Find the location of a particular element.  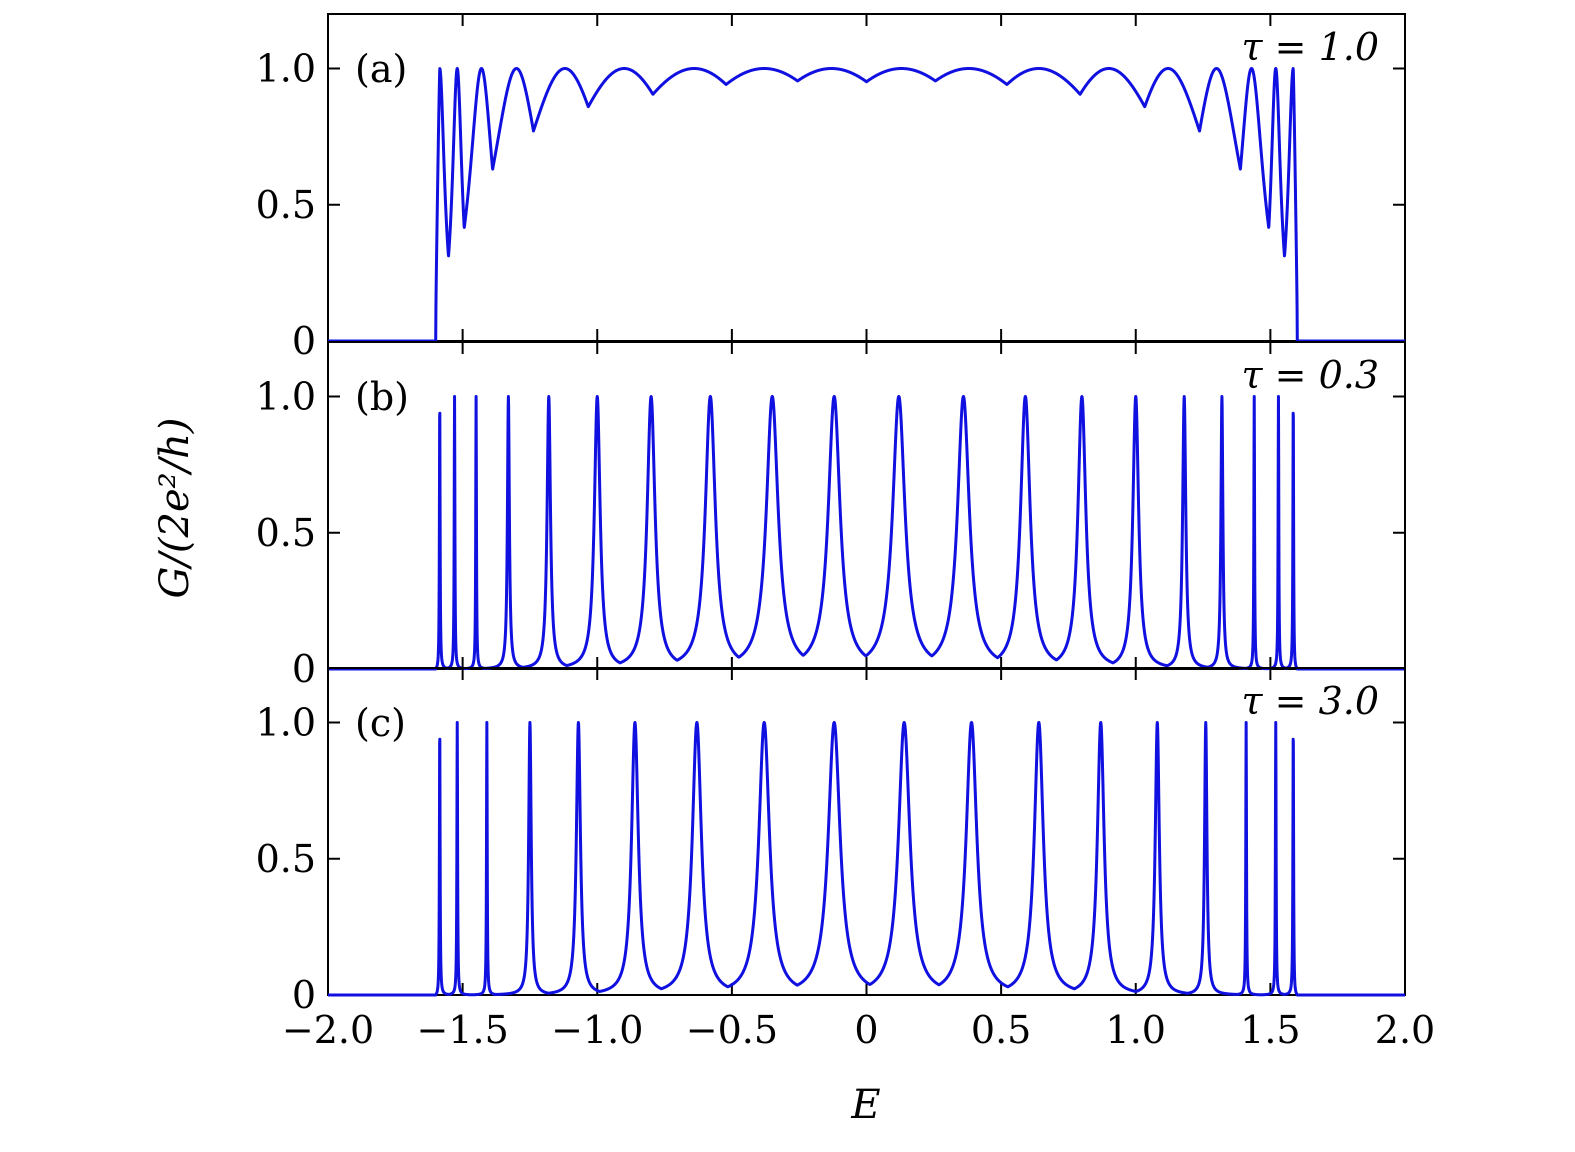

x-tick-label: −0.5 is located at coordinates (732, 1030).